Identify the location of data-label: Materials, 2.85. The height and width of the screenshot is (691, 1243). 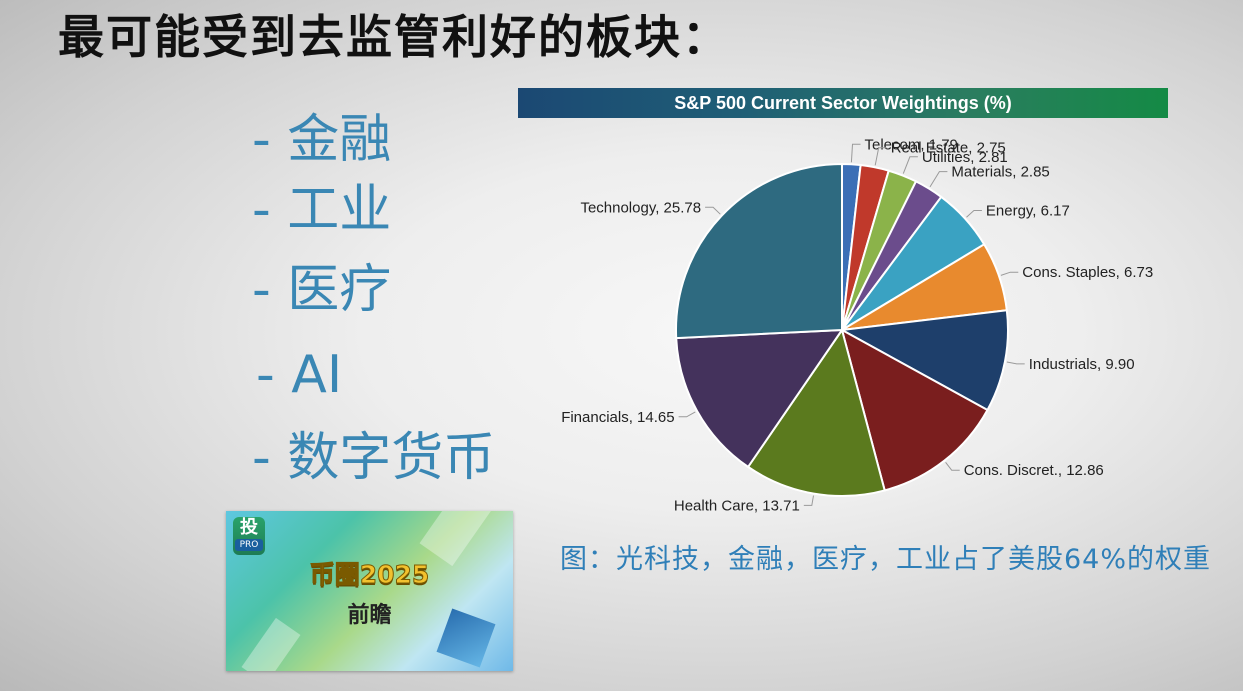
(1000, 172).